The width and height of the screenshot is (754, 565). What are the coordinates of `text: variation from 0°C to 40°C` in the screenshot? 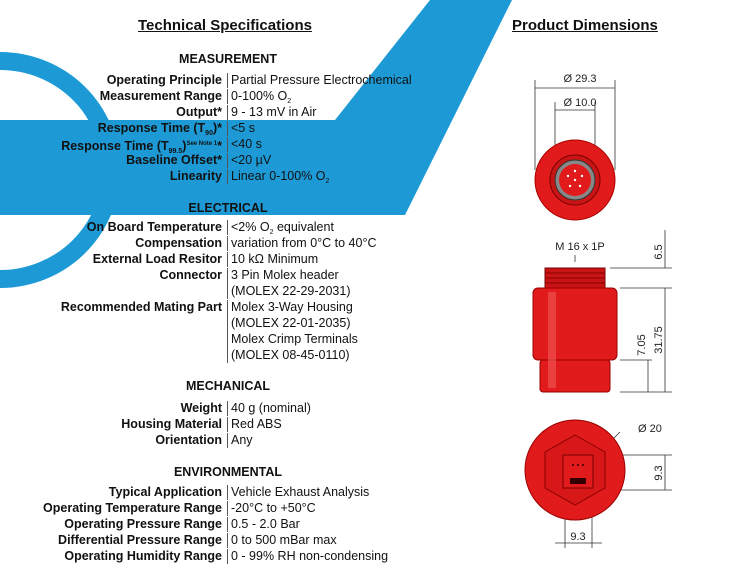 It's located at (304, 243).